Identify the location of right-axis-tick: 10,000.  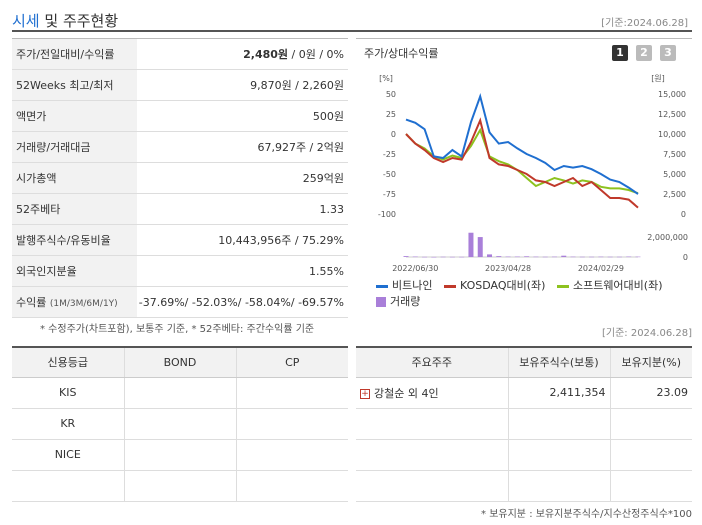
(672, 134).